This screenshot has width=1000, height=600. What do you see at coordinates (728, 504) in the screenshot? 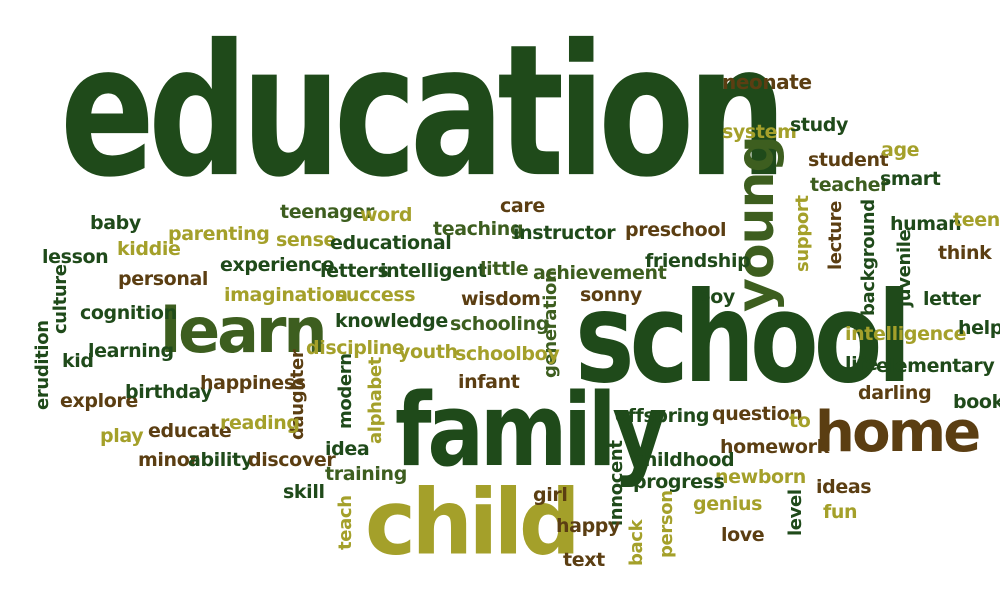
I see `word-genius: genius` at bounding box center [728, 504].